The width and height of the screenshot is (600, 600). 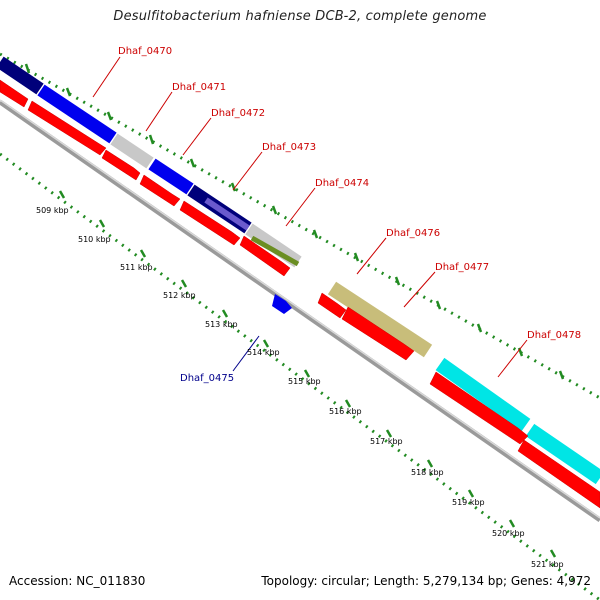 What do you see at coordinates (386, 441) in the screenshot?
I see `scale-label: 517 kbp` at bounding box center [386, 441].